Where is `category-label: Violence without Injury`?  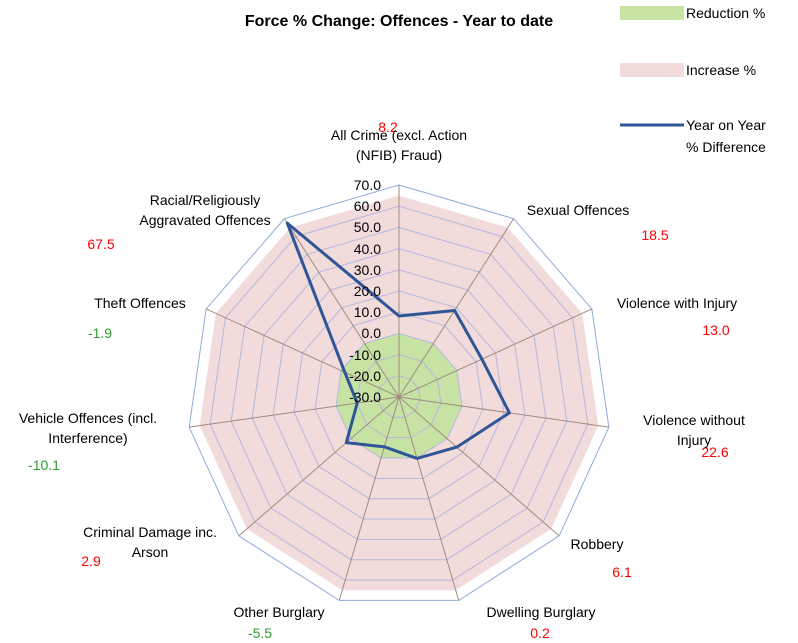 category-label: Violence without Injury is located at coordinates (694, 430).